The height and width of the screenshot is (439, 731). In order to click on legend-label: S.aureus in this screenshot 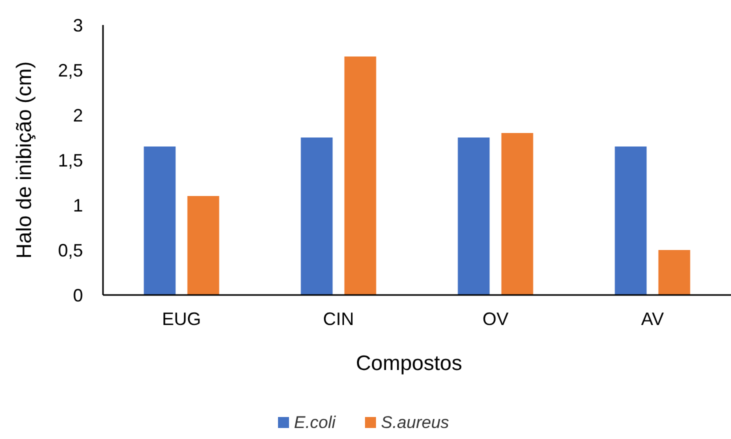, I will do `click(415, 422)`.